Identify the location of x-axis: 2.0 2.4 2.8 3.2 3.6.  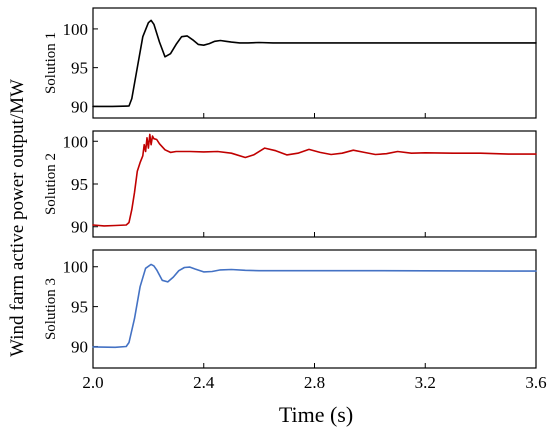
(314, 382).